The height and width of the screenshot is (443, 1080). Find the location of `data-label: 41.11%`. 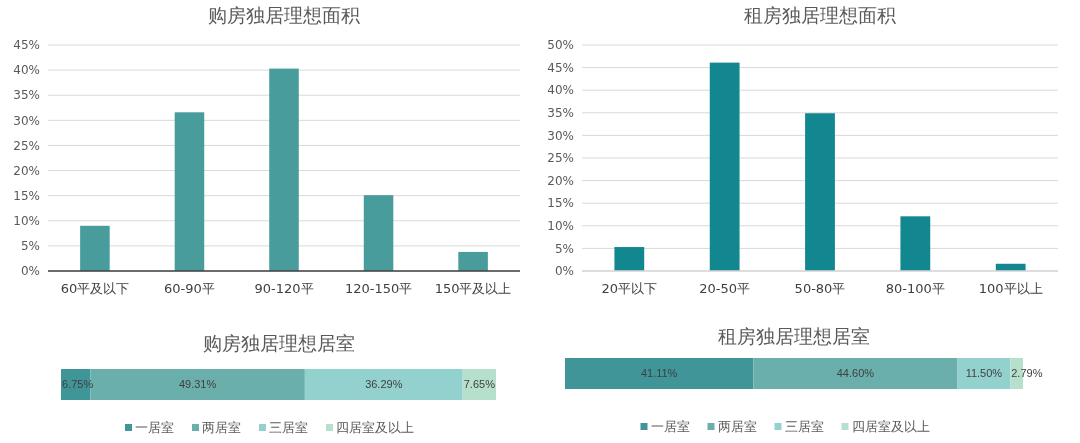

data-label: 41.11% is located at coordinates (659, 373).